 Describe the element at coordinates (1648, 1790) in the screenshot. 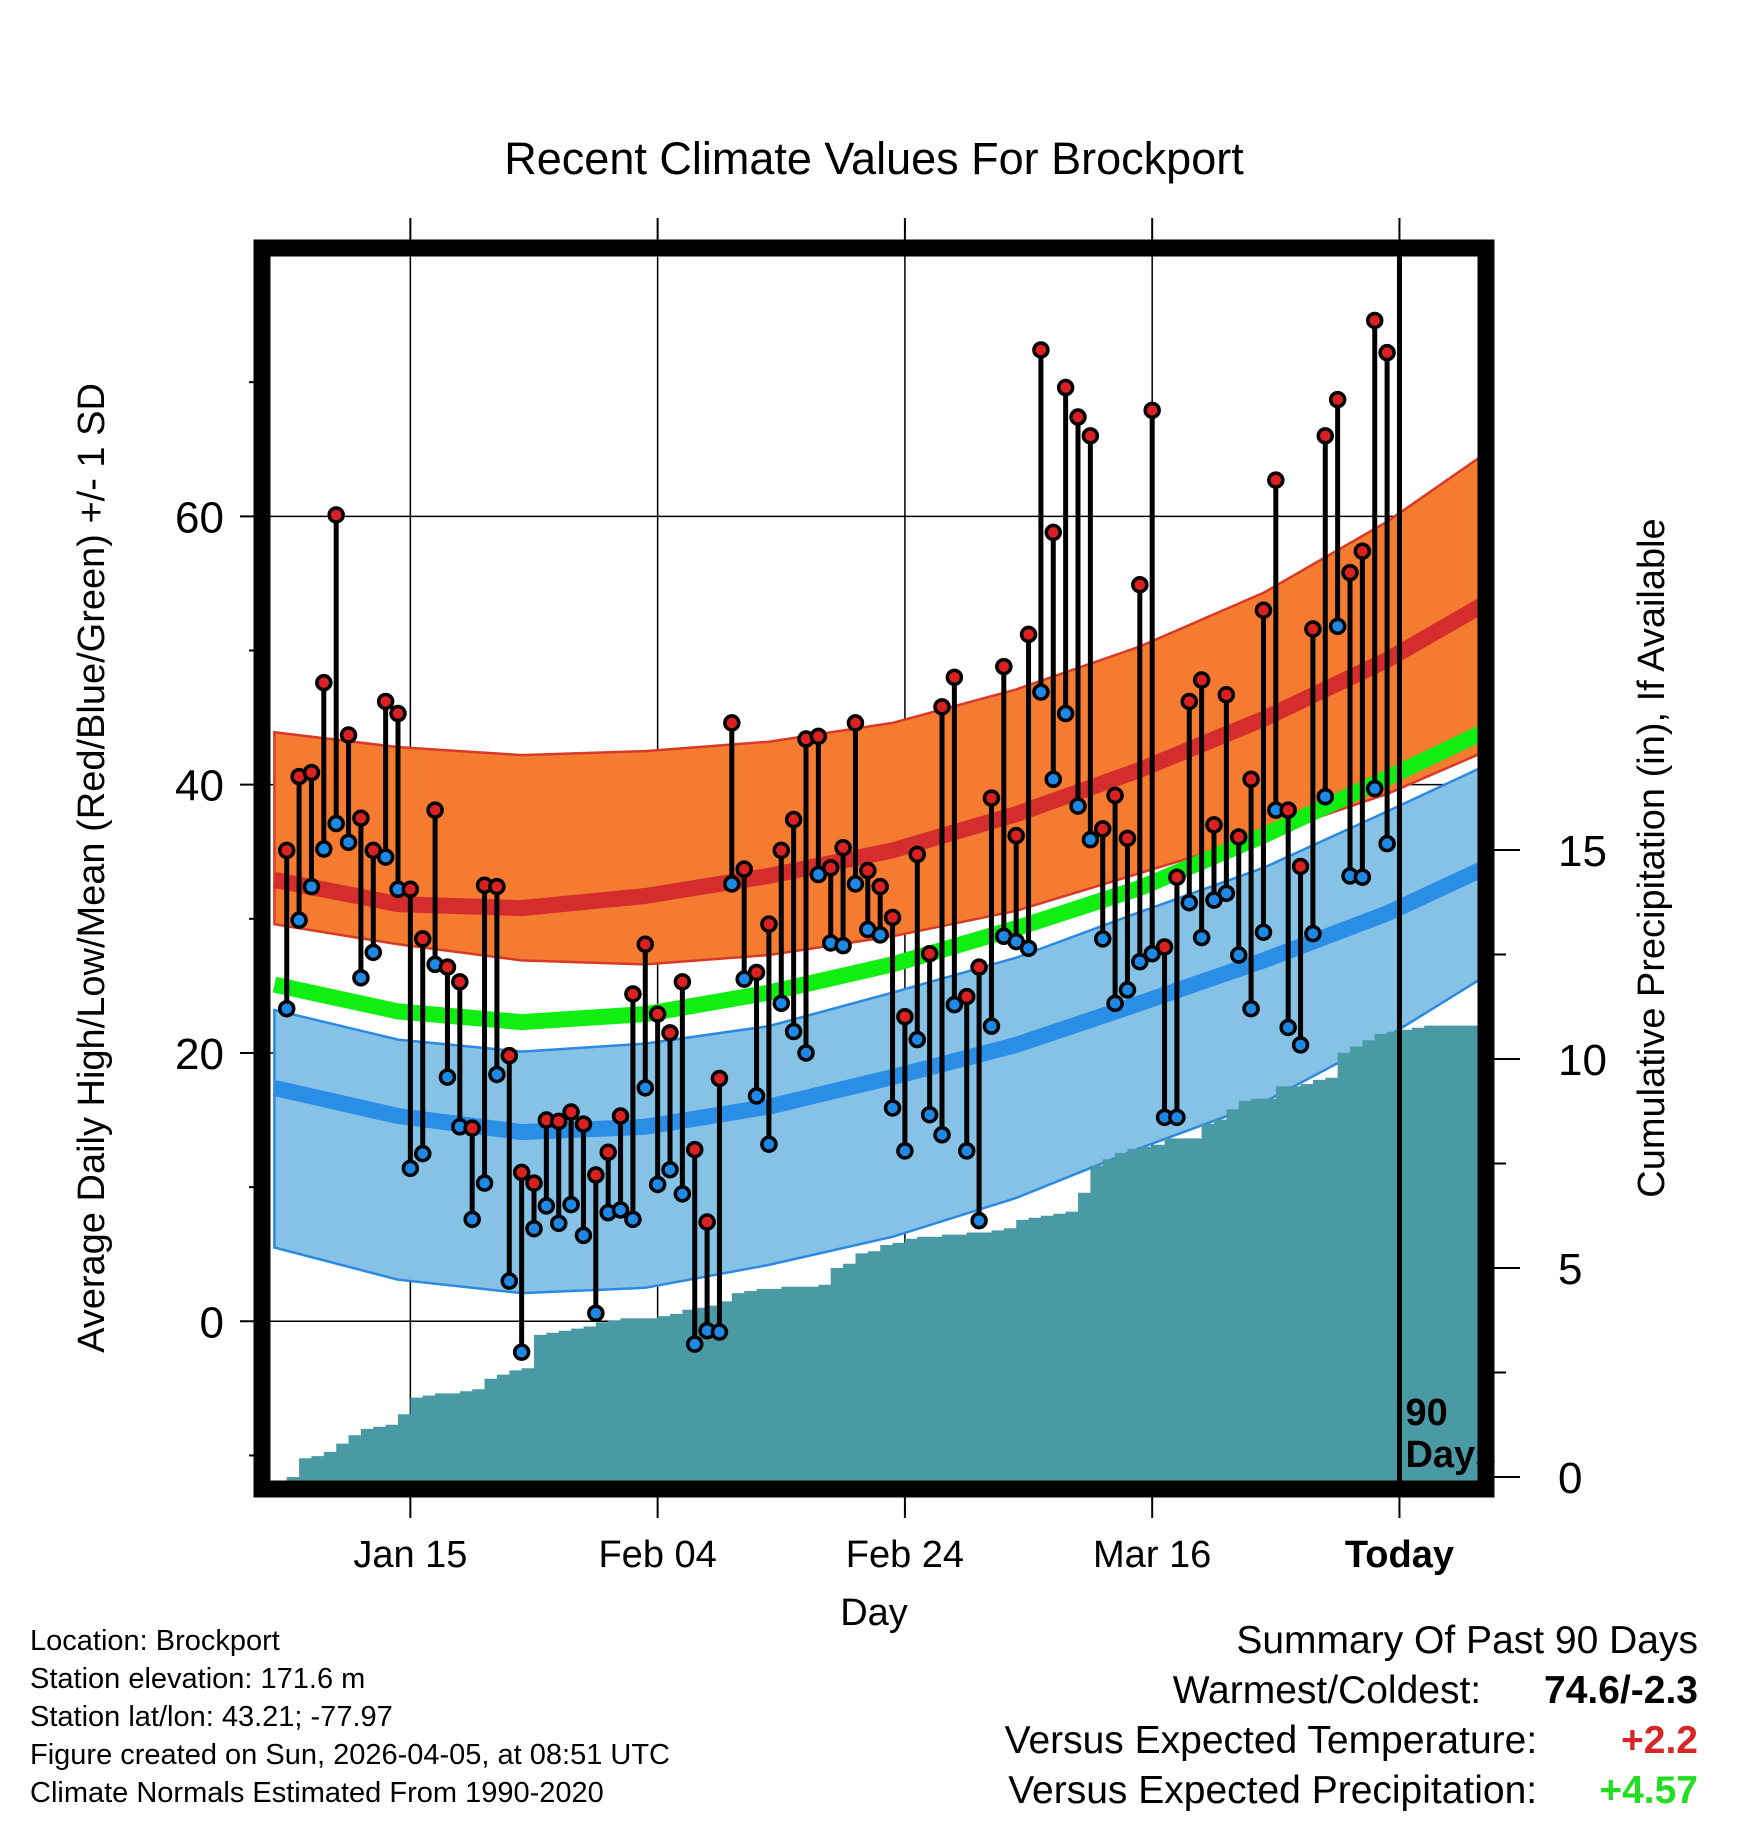

I see `precip-value: +4.57` at that location.